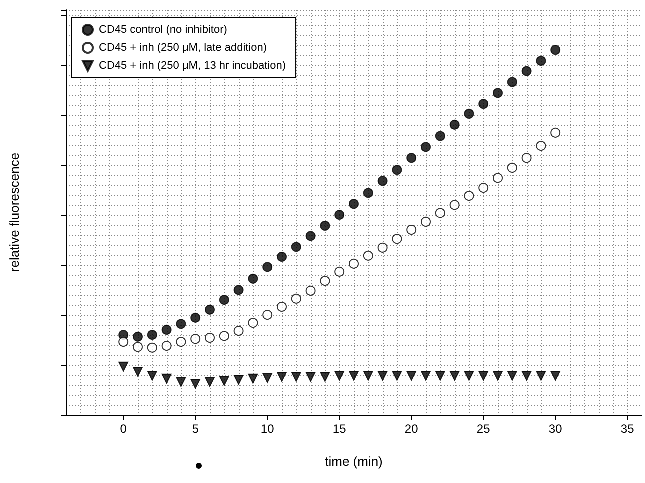 The width and height of the screenshot is (645, 483). Describe the element at coordinates (627, 429) in the screenshot. I see `x-tick-label: 35` at that location.